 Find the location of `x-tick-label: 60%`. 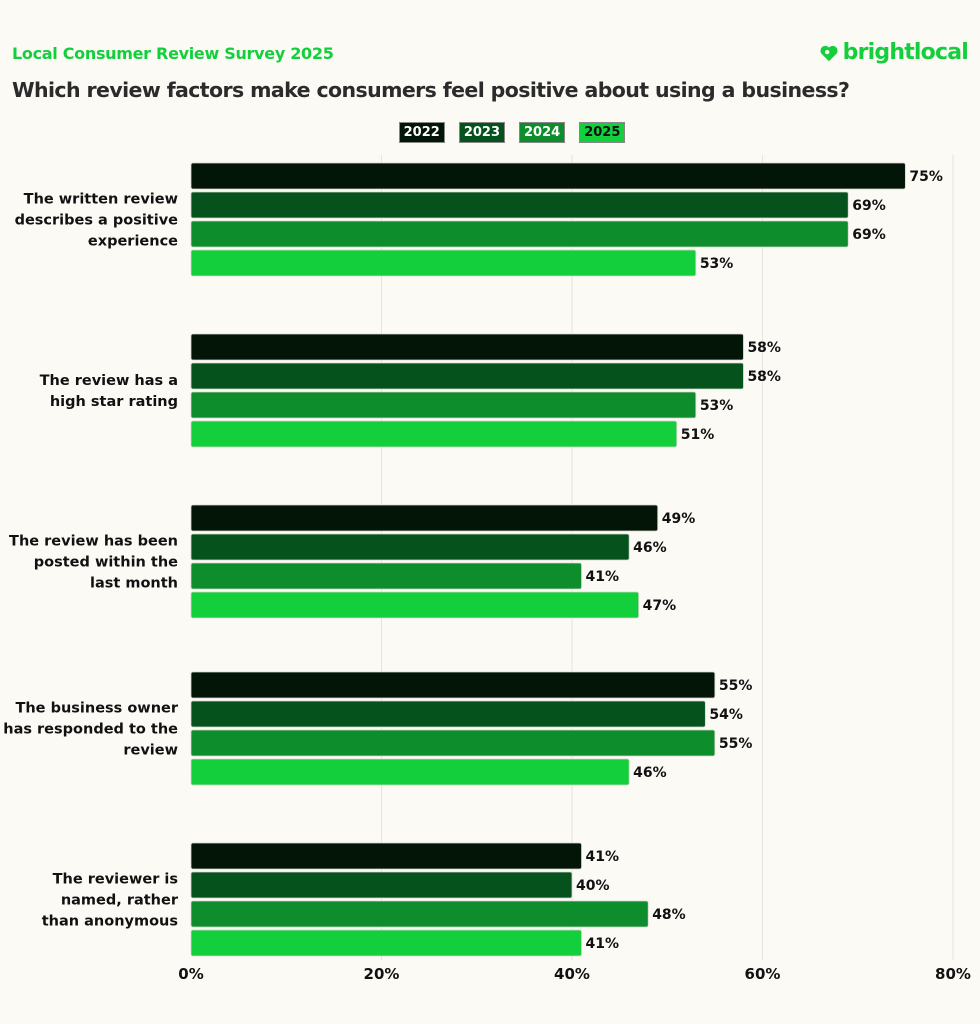

x-tick-label: 60% is located at coordinates (763, 974).